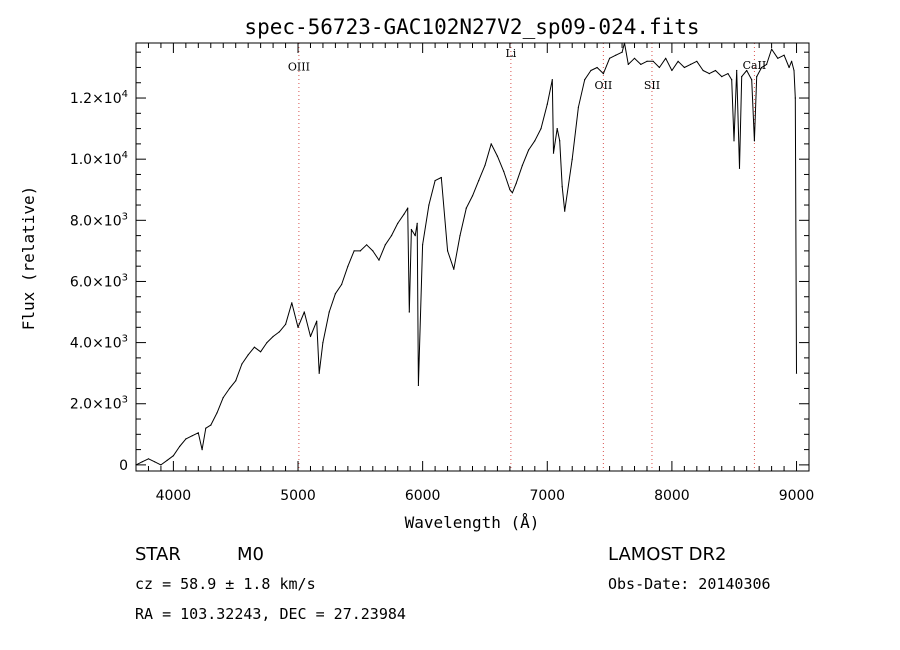 This screenshot has height=650, width=900. Describe the element at coordinates (250, 554) in the screenshot. I see `subclass-label: M0` at that location.